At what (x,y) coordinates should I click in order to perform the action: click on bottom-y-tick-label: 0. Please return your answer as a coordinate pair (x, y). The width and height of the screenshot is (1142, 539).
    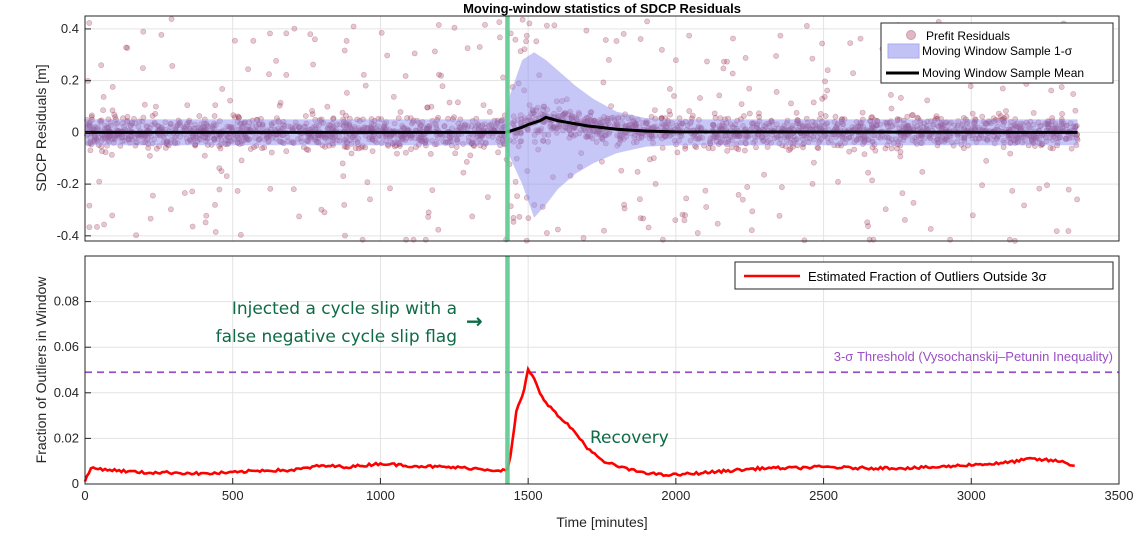
    Looking at the image, I should click on (75, 483).